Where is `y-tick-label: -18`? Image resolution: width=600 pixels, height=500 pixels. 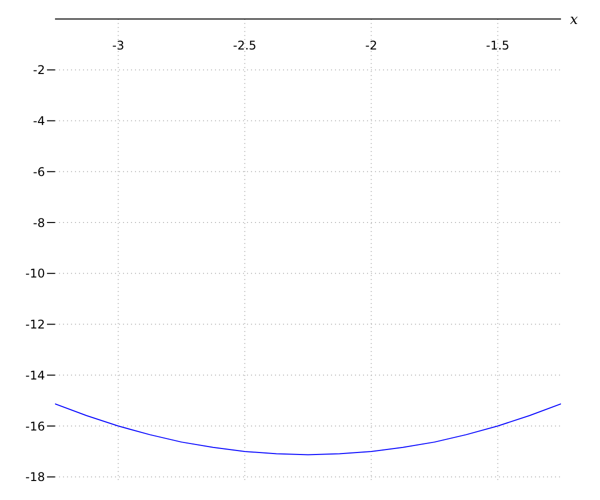 y-tick-label: -18 is located at coordinates (35, 477).